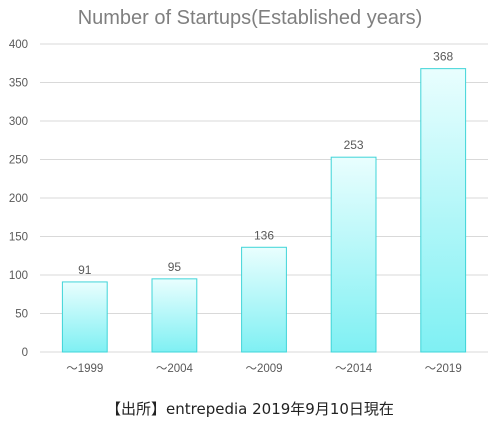 The width and height of the screenshot is (500, 434). I want to click on x-tick-label: ～2004, so click(175, 369).